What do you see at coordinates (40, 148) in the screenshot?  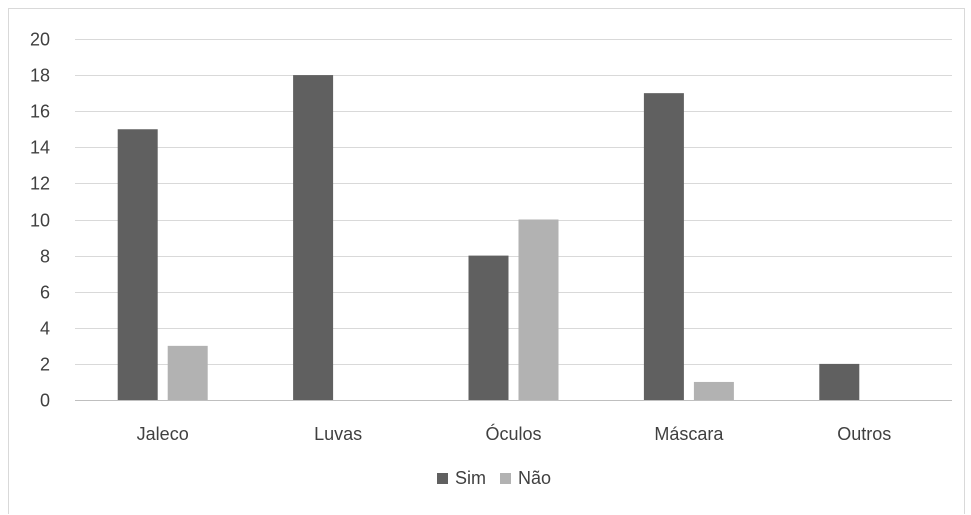 I see `y-tick-label: 14` at bounding box center [40, 148].